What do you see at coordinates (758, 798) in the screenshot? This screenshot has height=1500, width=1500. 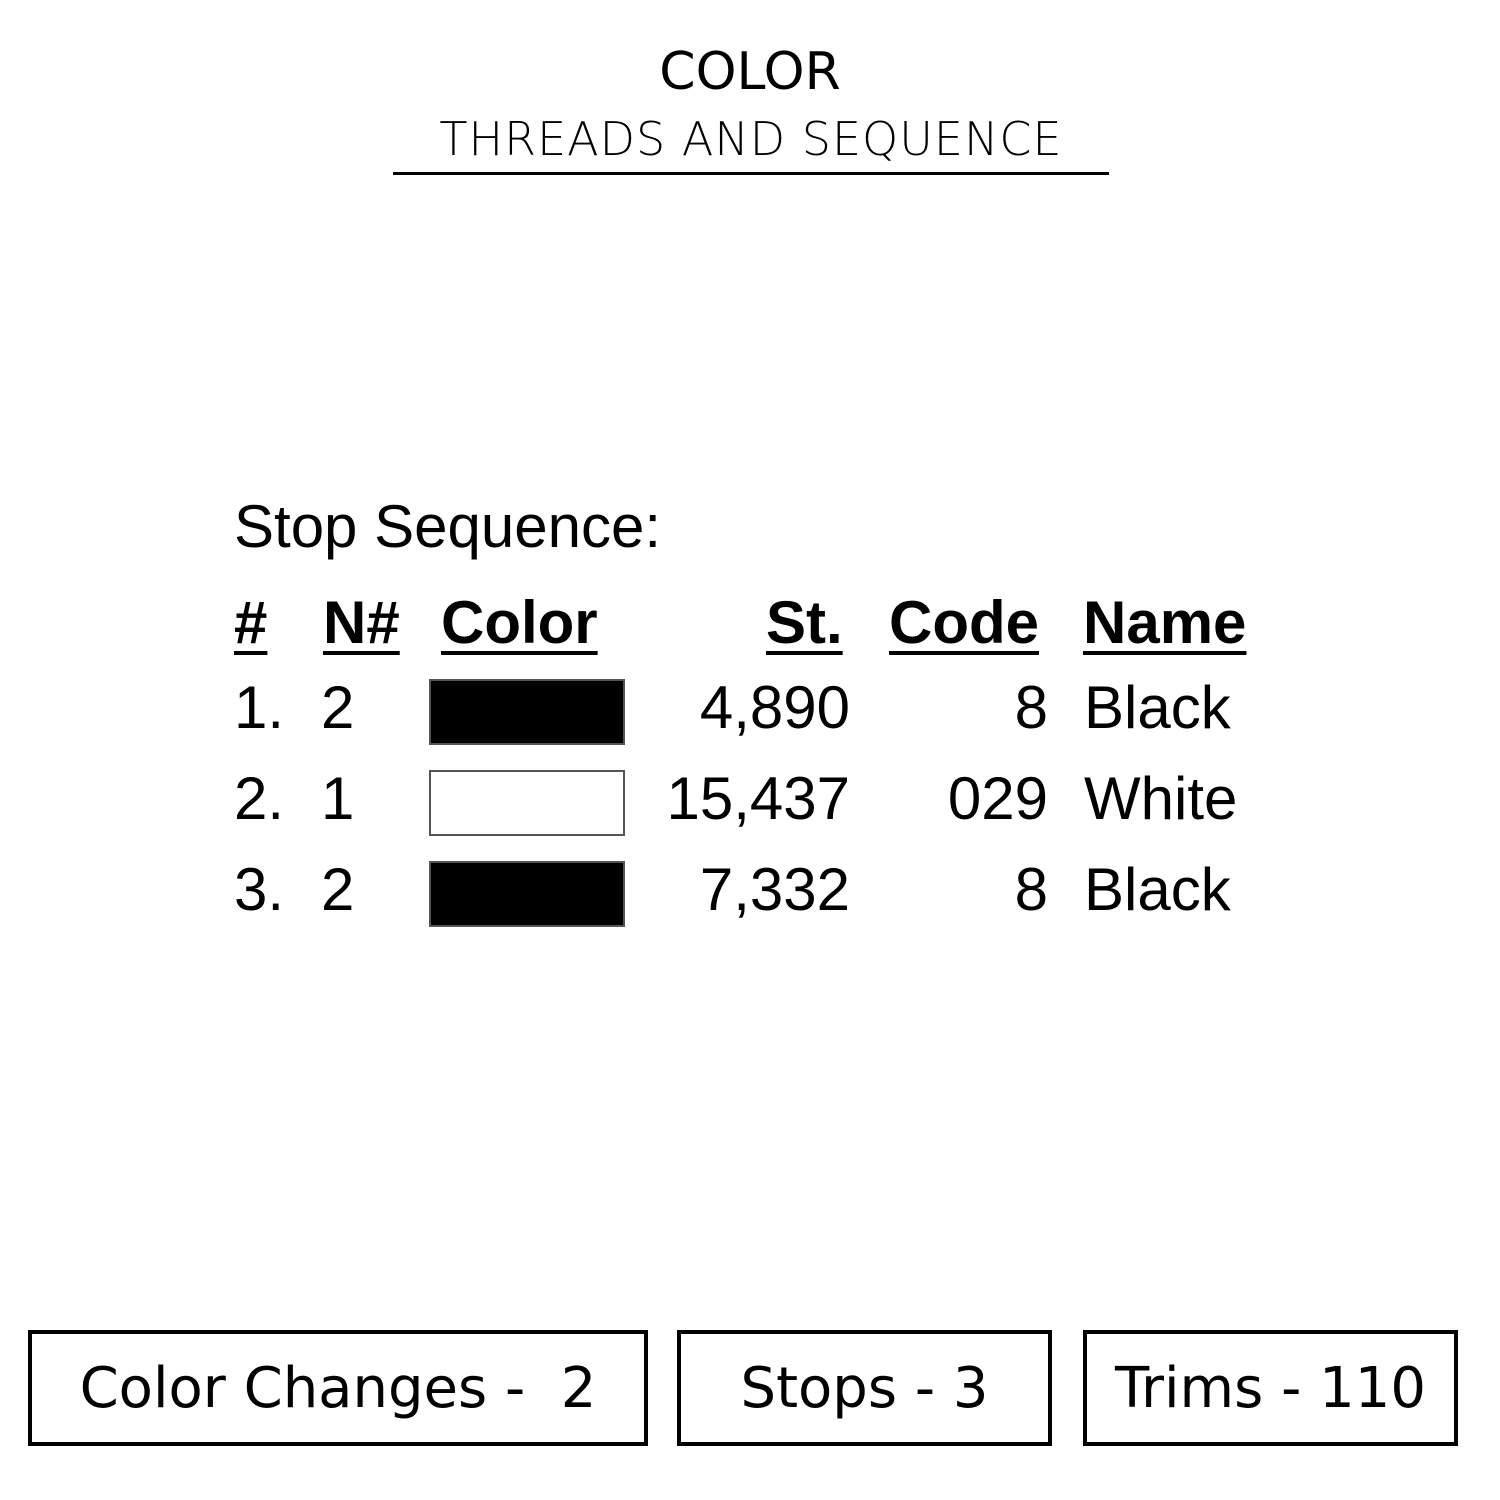 I see `row-stitches: 15,437` at bounding box center [758, 798].